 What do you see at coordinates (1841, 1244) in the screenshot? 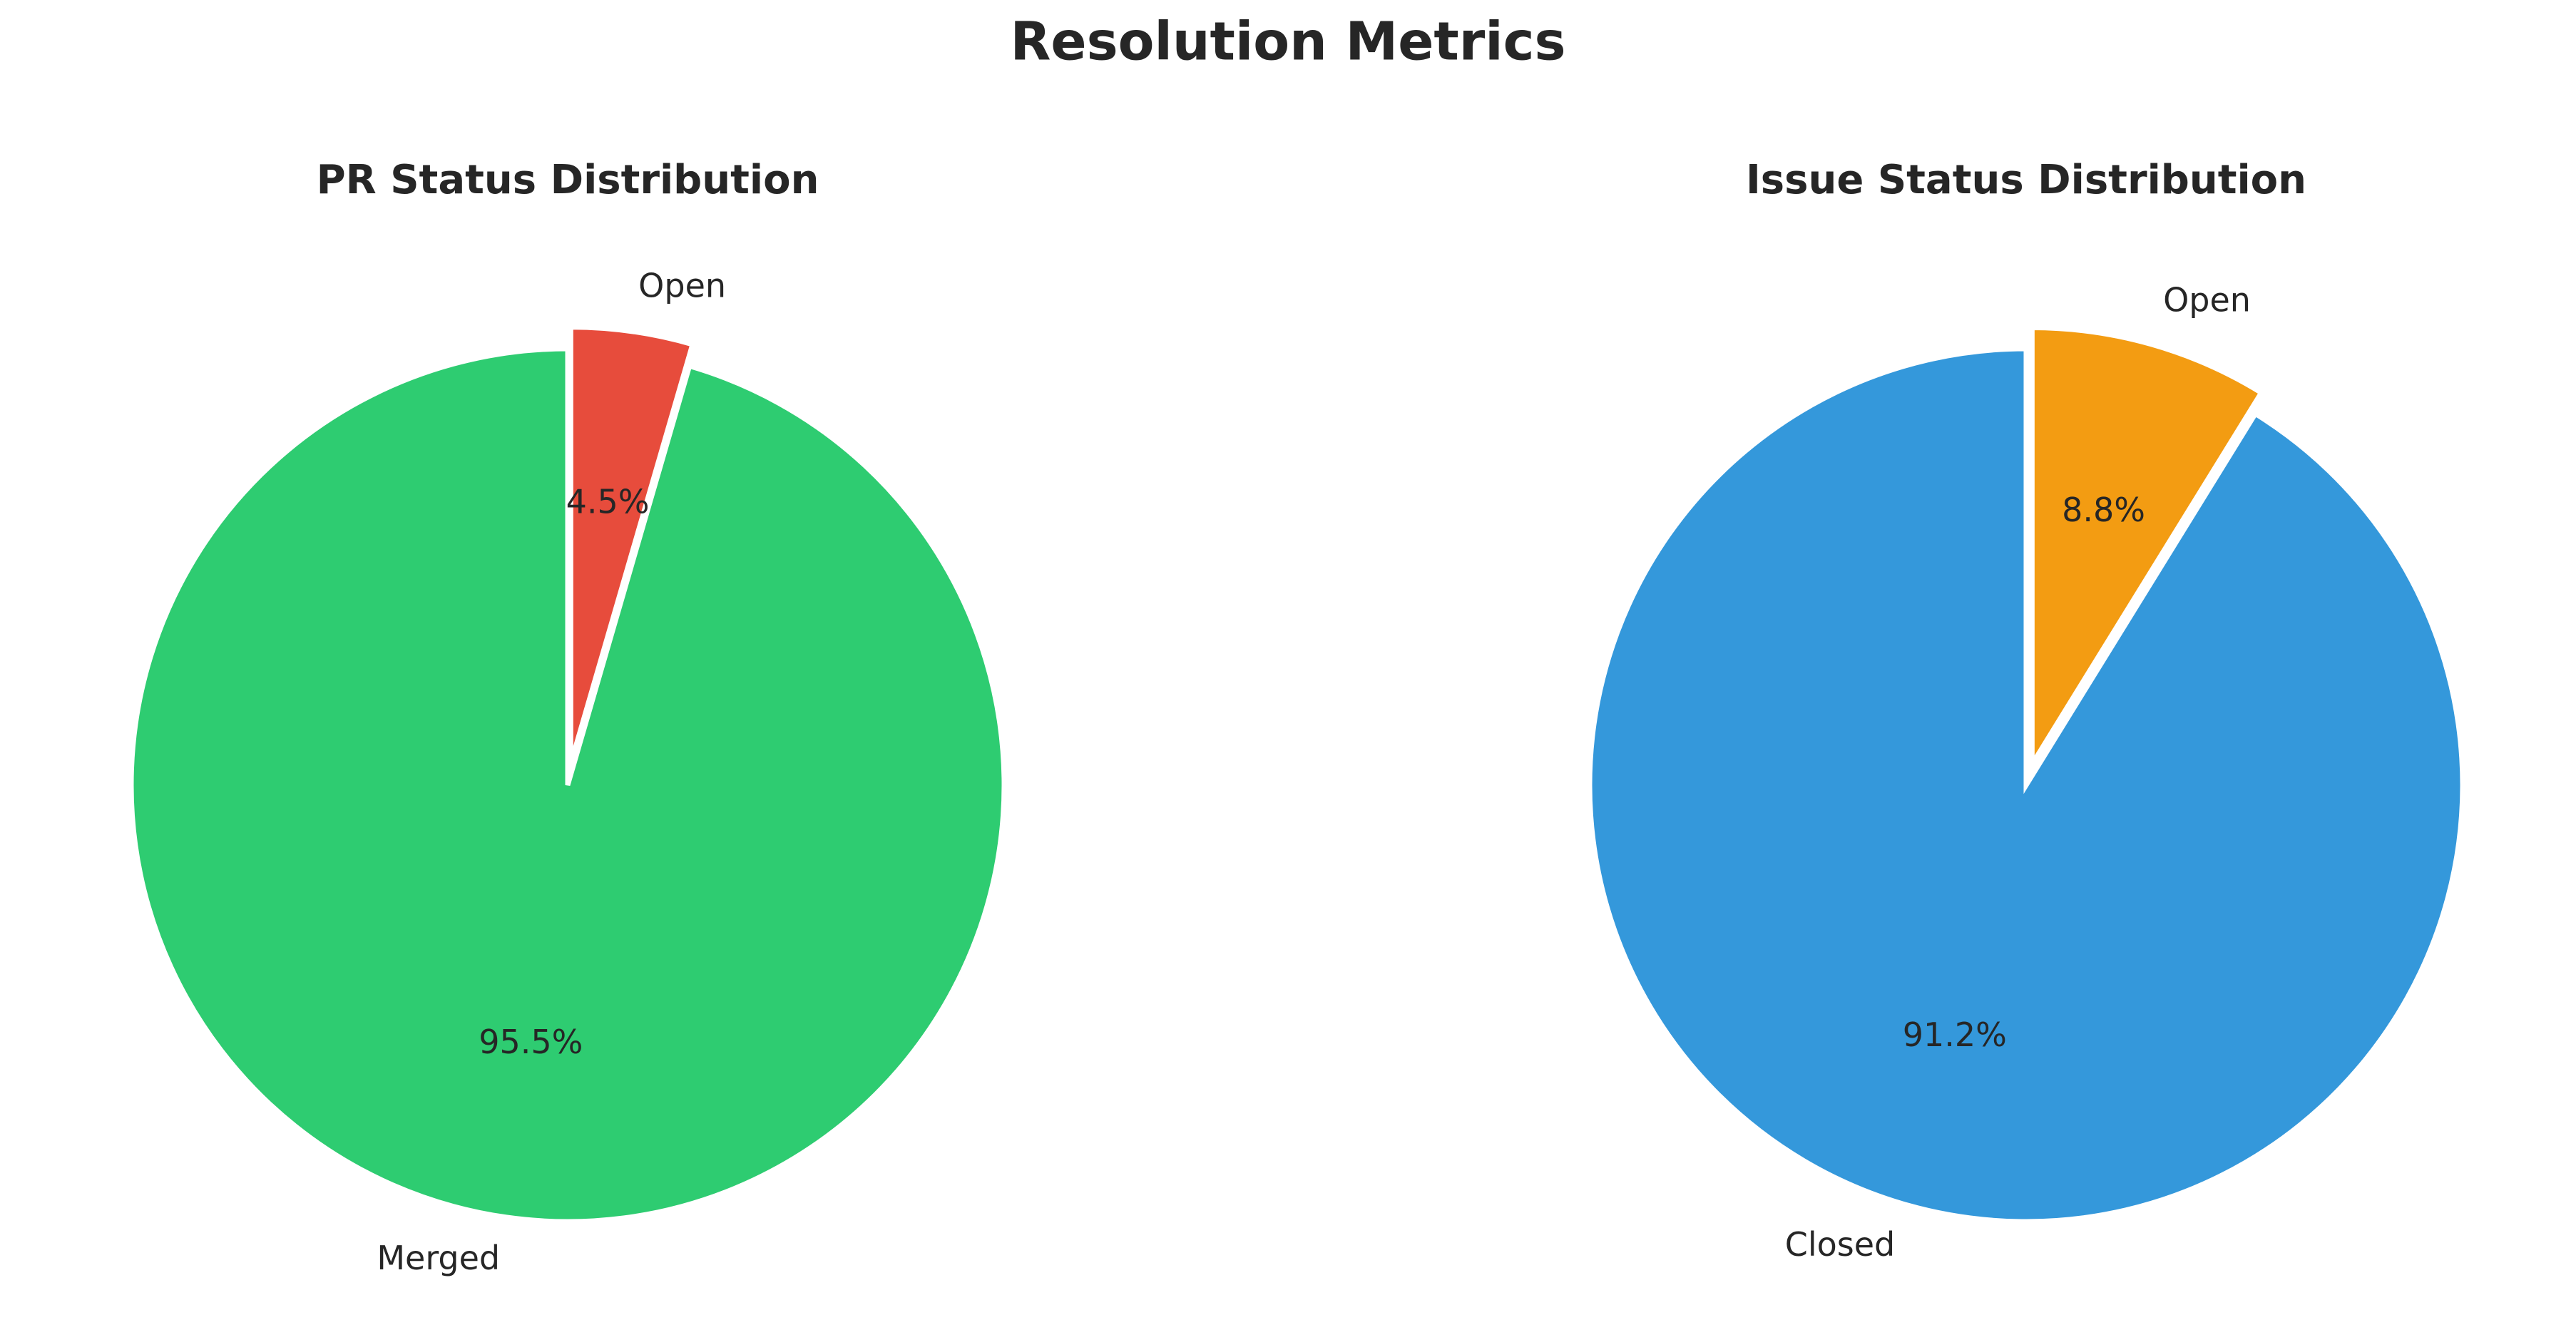
I see `slice-label: Closed` at bounding box center [1841, 1244].